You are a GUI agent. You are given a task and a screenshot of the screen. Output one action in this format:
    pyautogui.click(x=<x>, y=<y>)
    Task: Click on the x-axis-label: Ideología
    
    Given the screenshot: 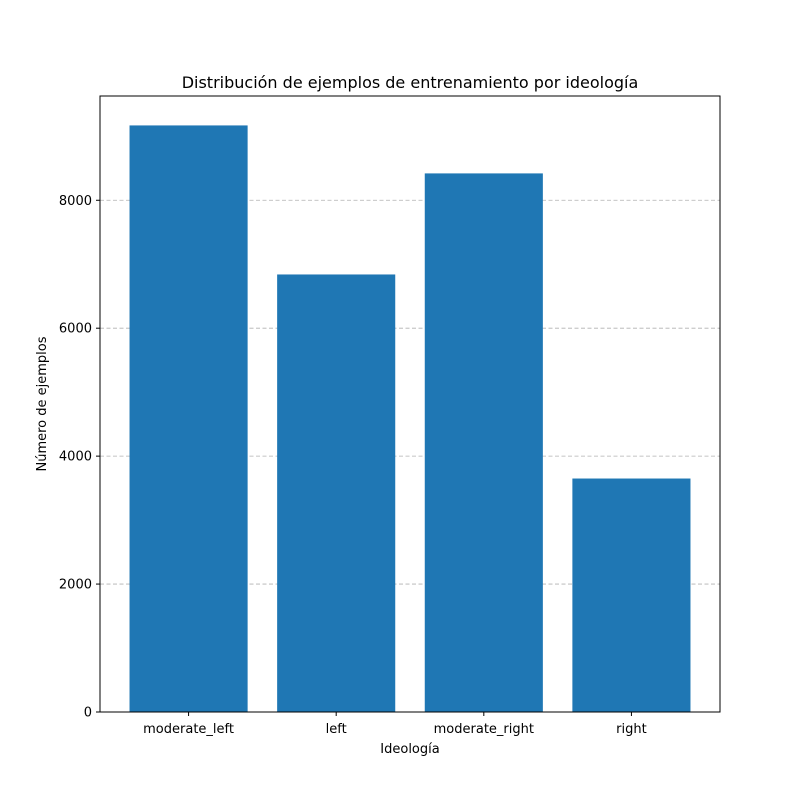 What is the action you would take?
    pyautogui.click(x=409, y=749)
    